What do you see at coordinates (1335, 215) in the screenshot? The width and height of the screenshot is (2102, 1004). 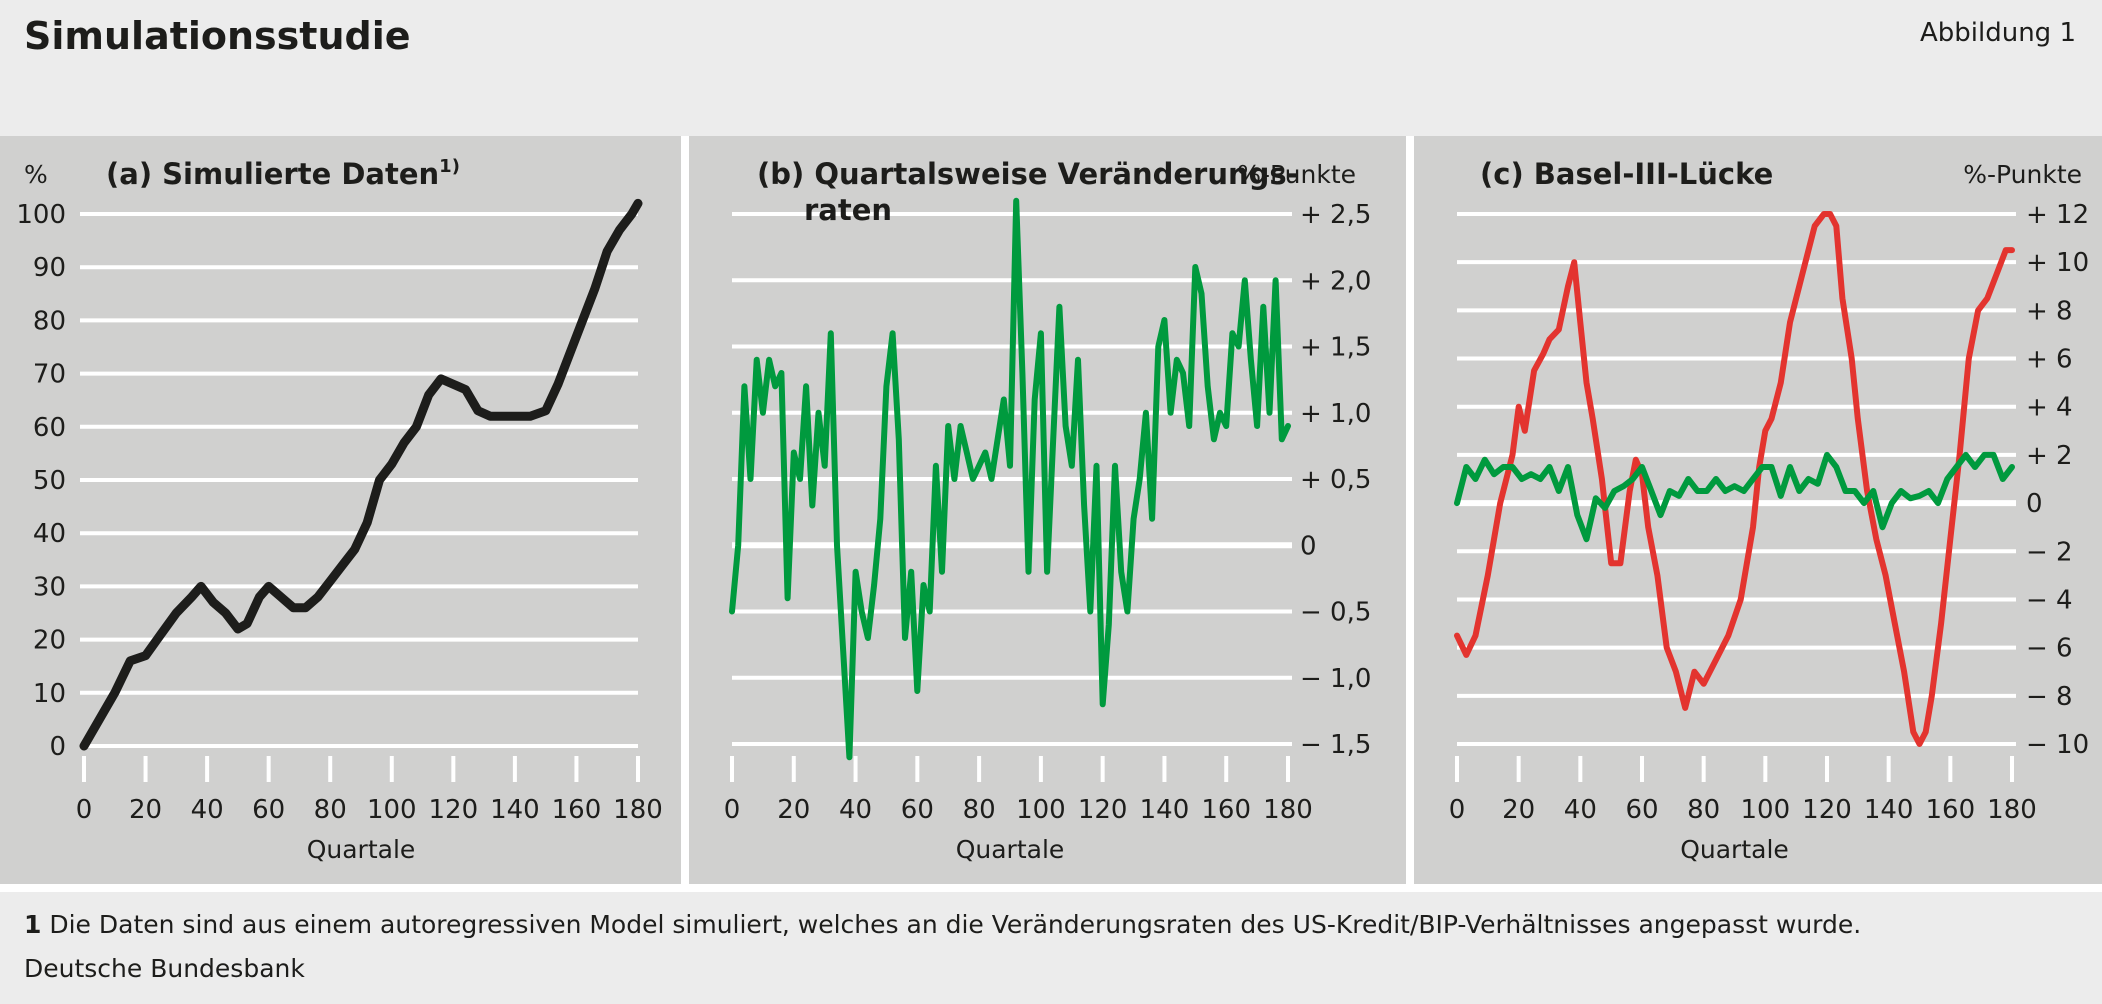 I see `y-tick-label: + 2,5` at bounding box center [1335, 215].